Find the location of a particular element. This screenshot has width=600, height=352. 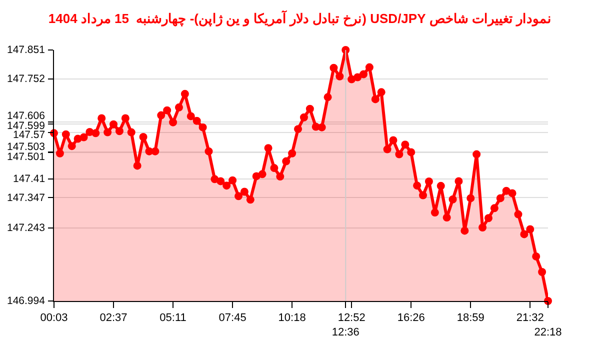

x-tick-label: 22:18 is located at coordinates (548, 332).